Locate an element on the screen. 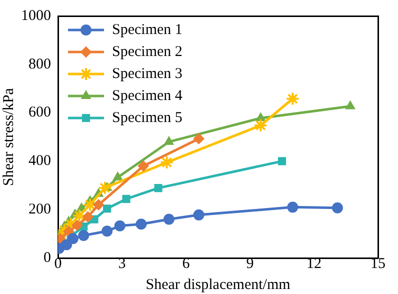  y-tick-label: 600 is located at coordinates (39, 112).